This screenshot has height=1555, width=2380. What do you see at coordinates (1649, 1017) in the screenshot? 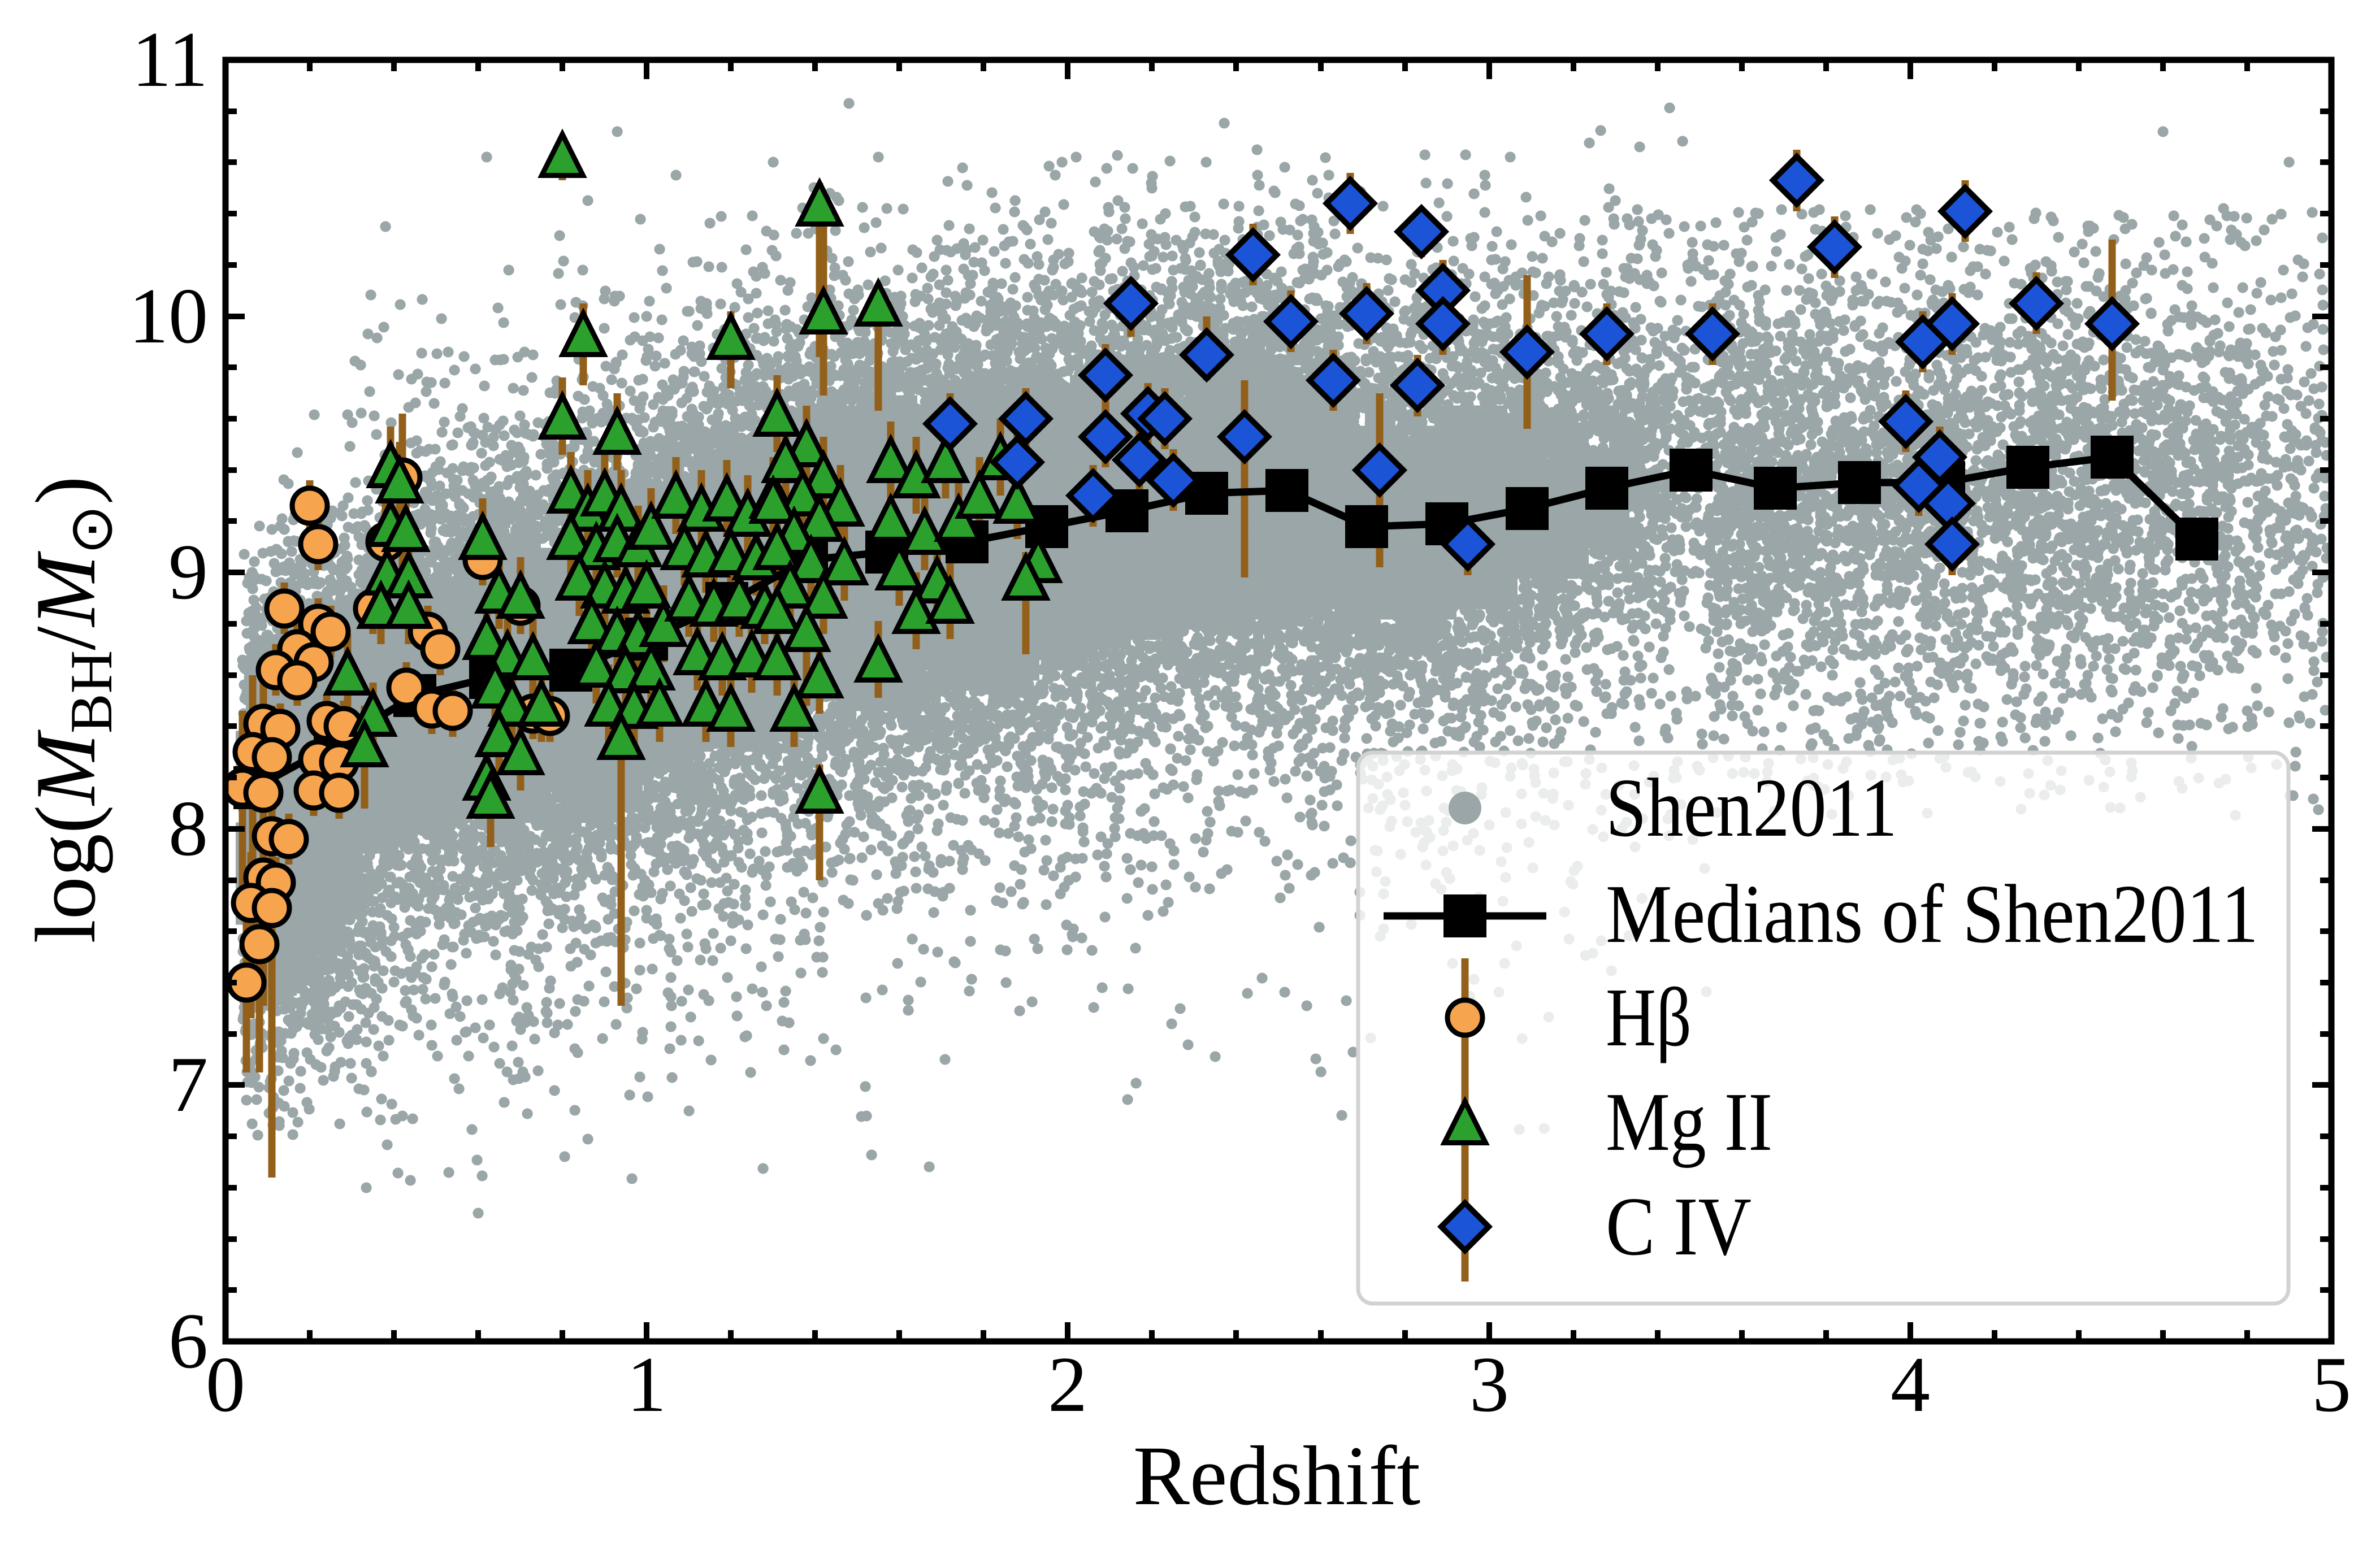
I see `svg-text: Hβ` at bounding box center [1649, 1017].